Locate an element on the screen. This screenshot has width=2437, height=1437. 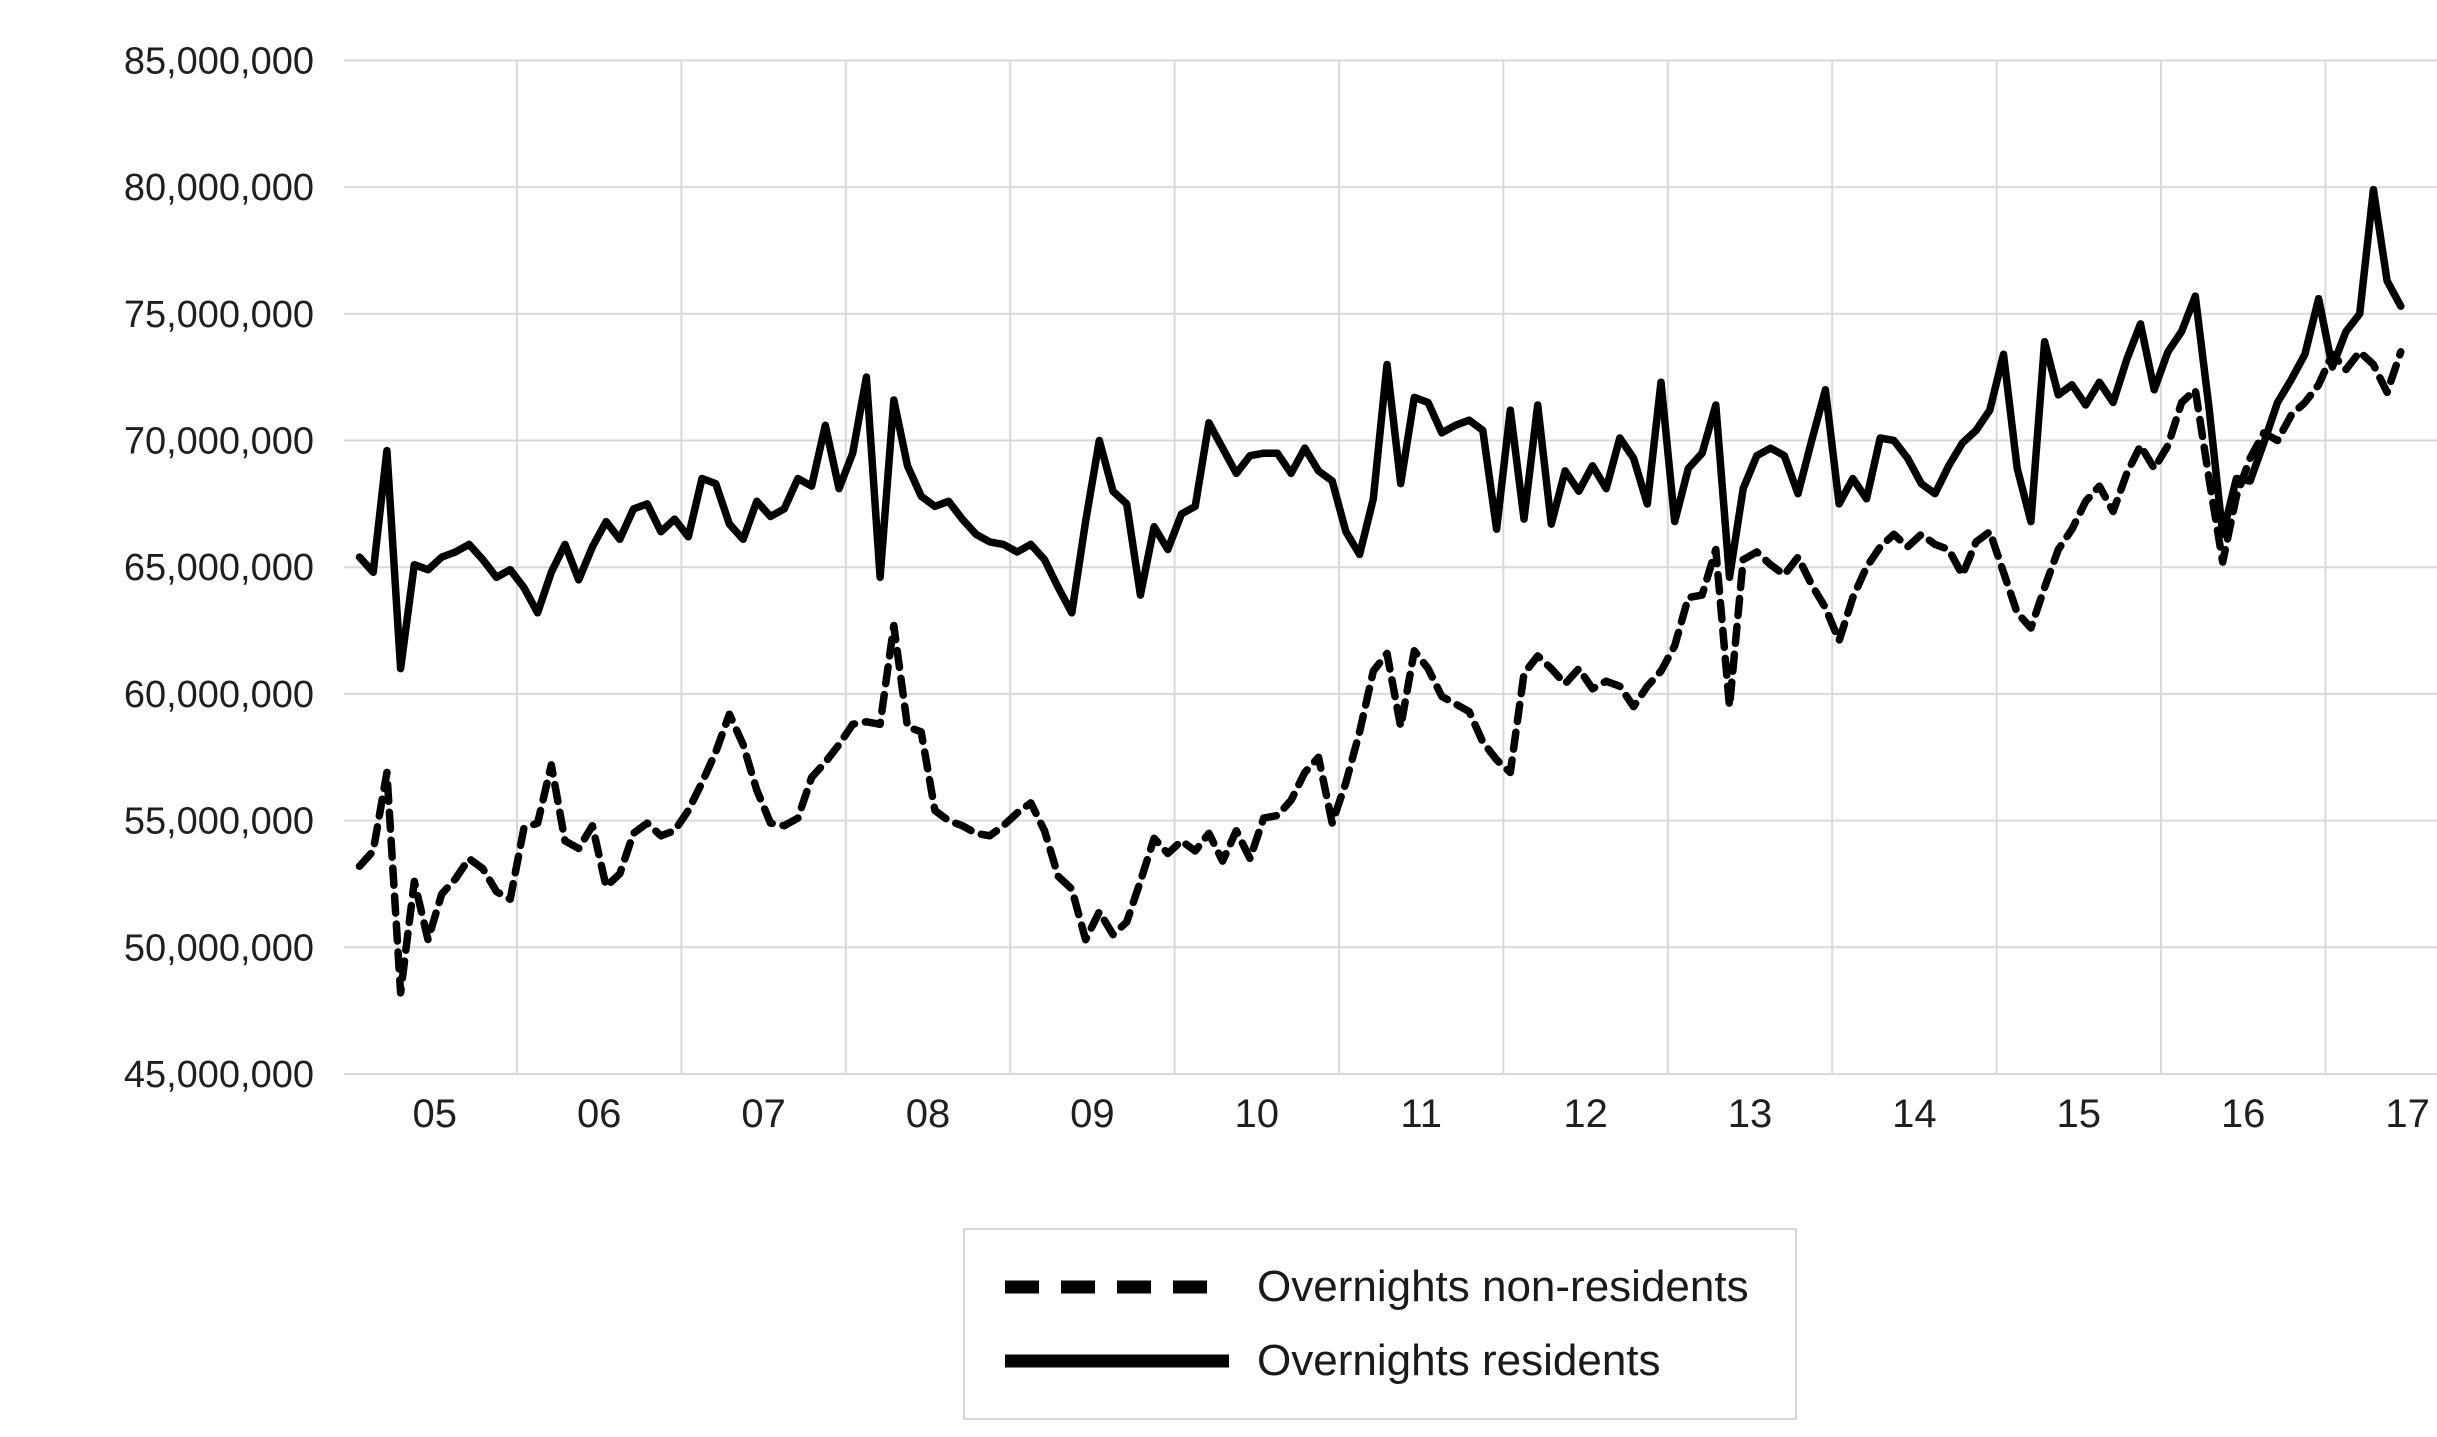
legend-label-non-residents: Overnights non-residents is located at coordinates (1503, 1286).